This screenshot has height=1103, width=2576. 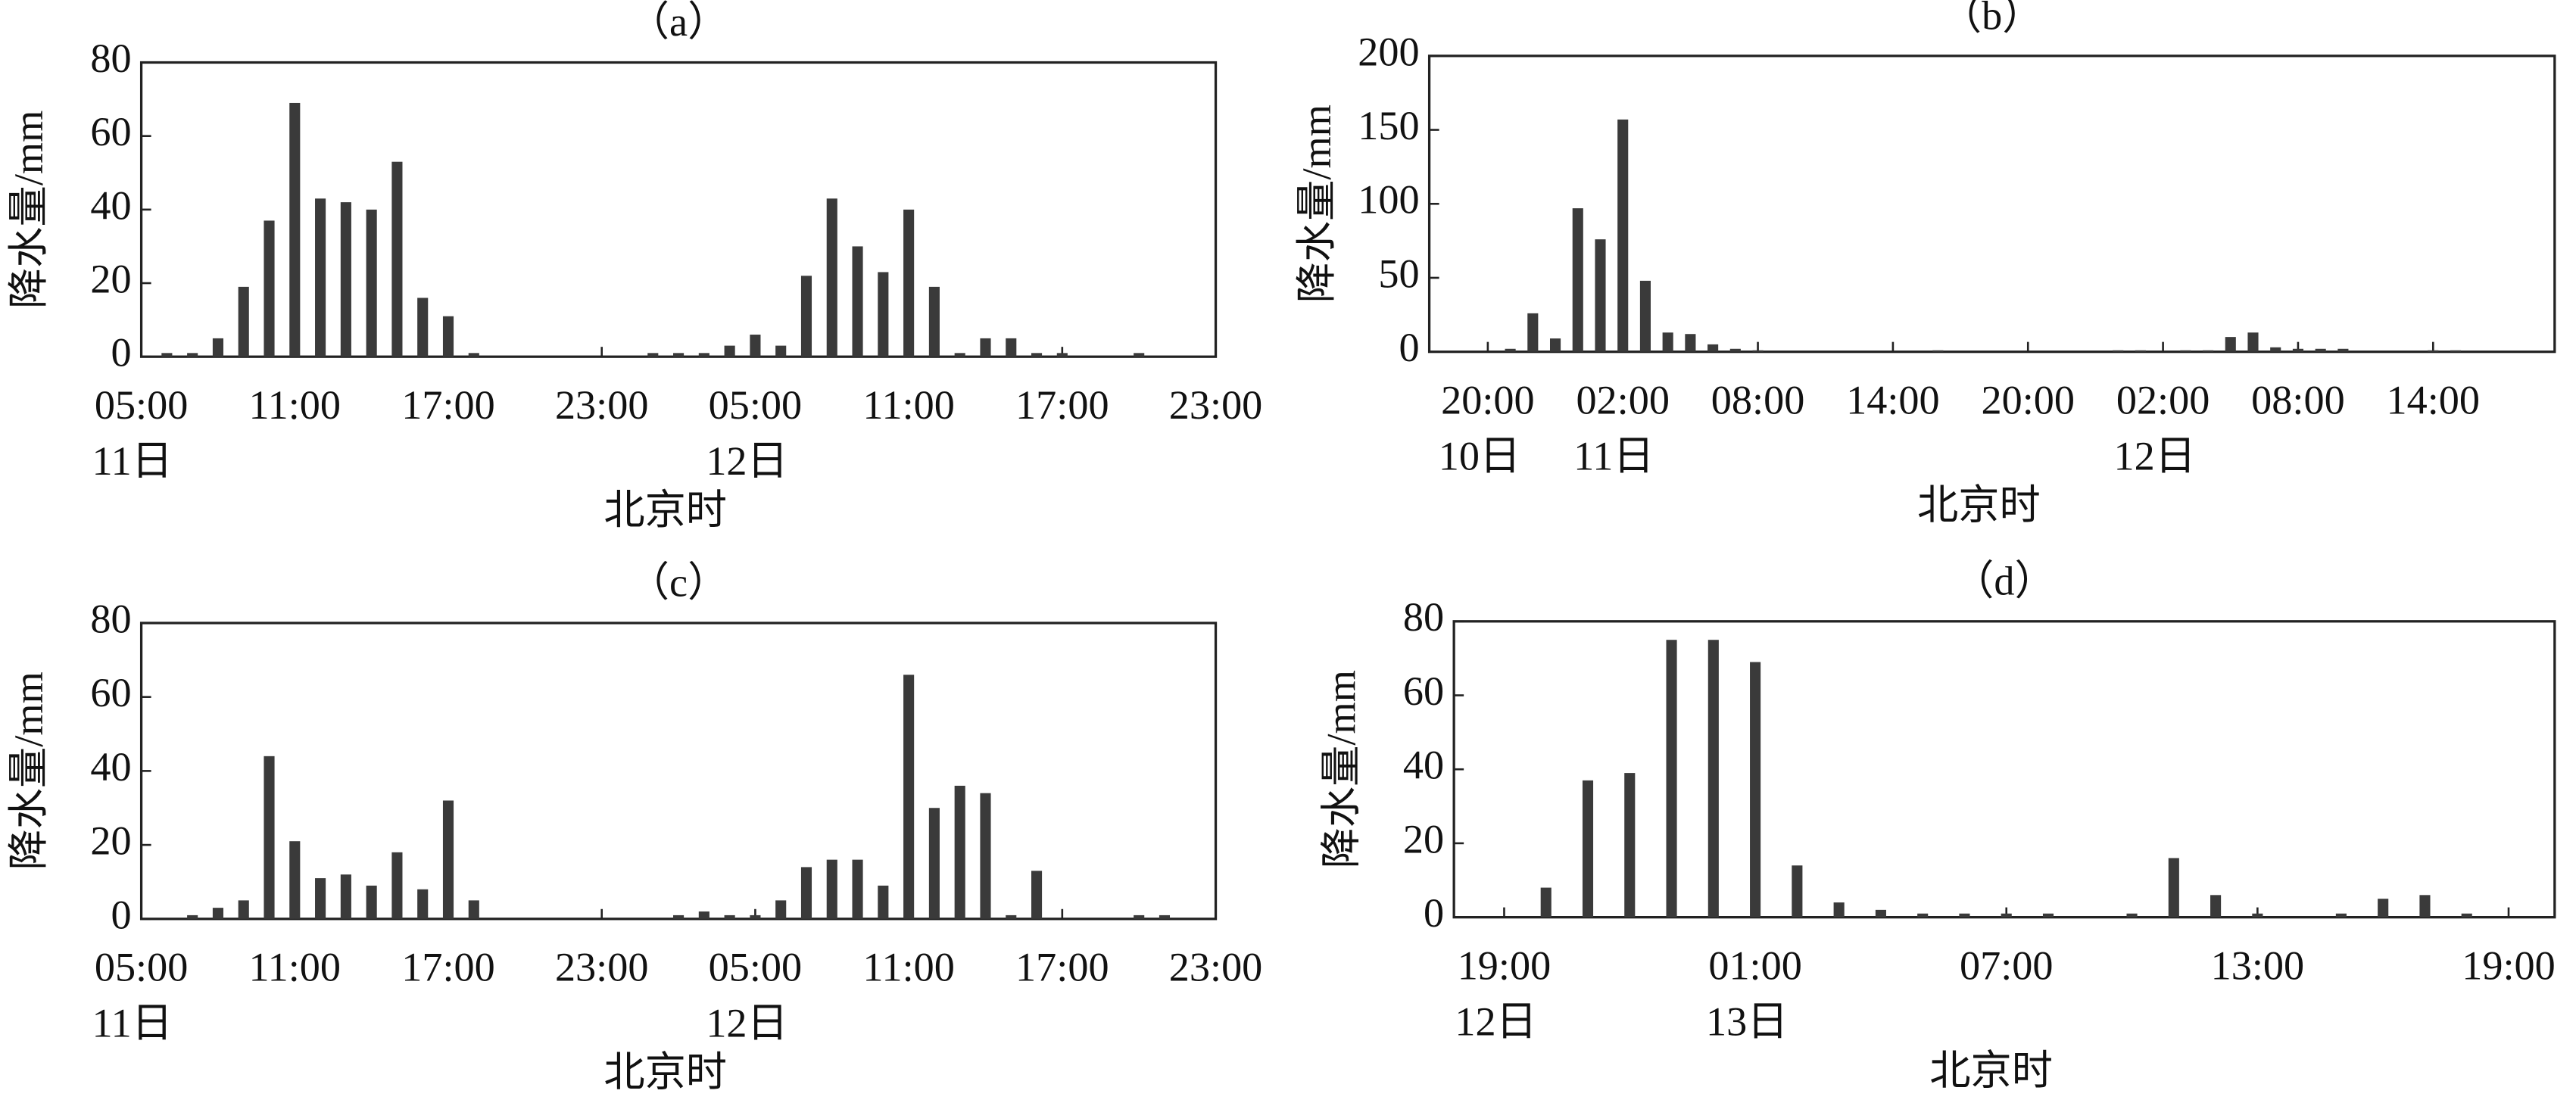 I want to click on panel-title: （c）, so click(x=678, y=583).